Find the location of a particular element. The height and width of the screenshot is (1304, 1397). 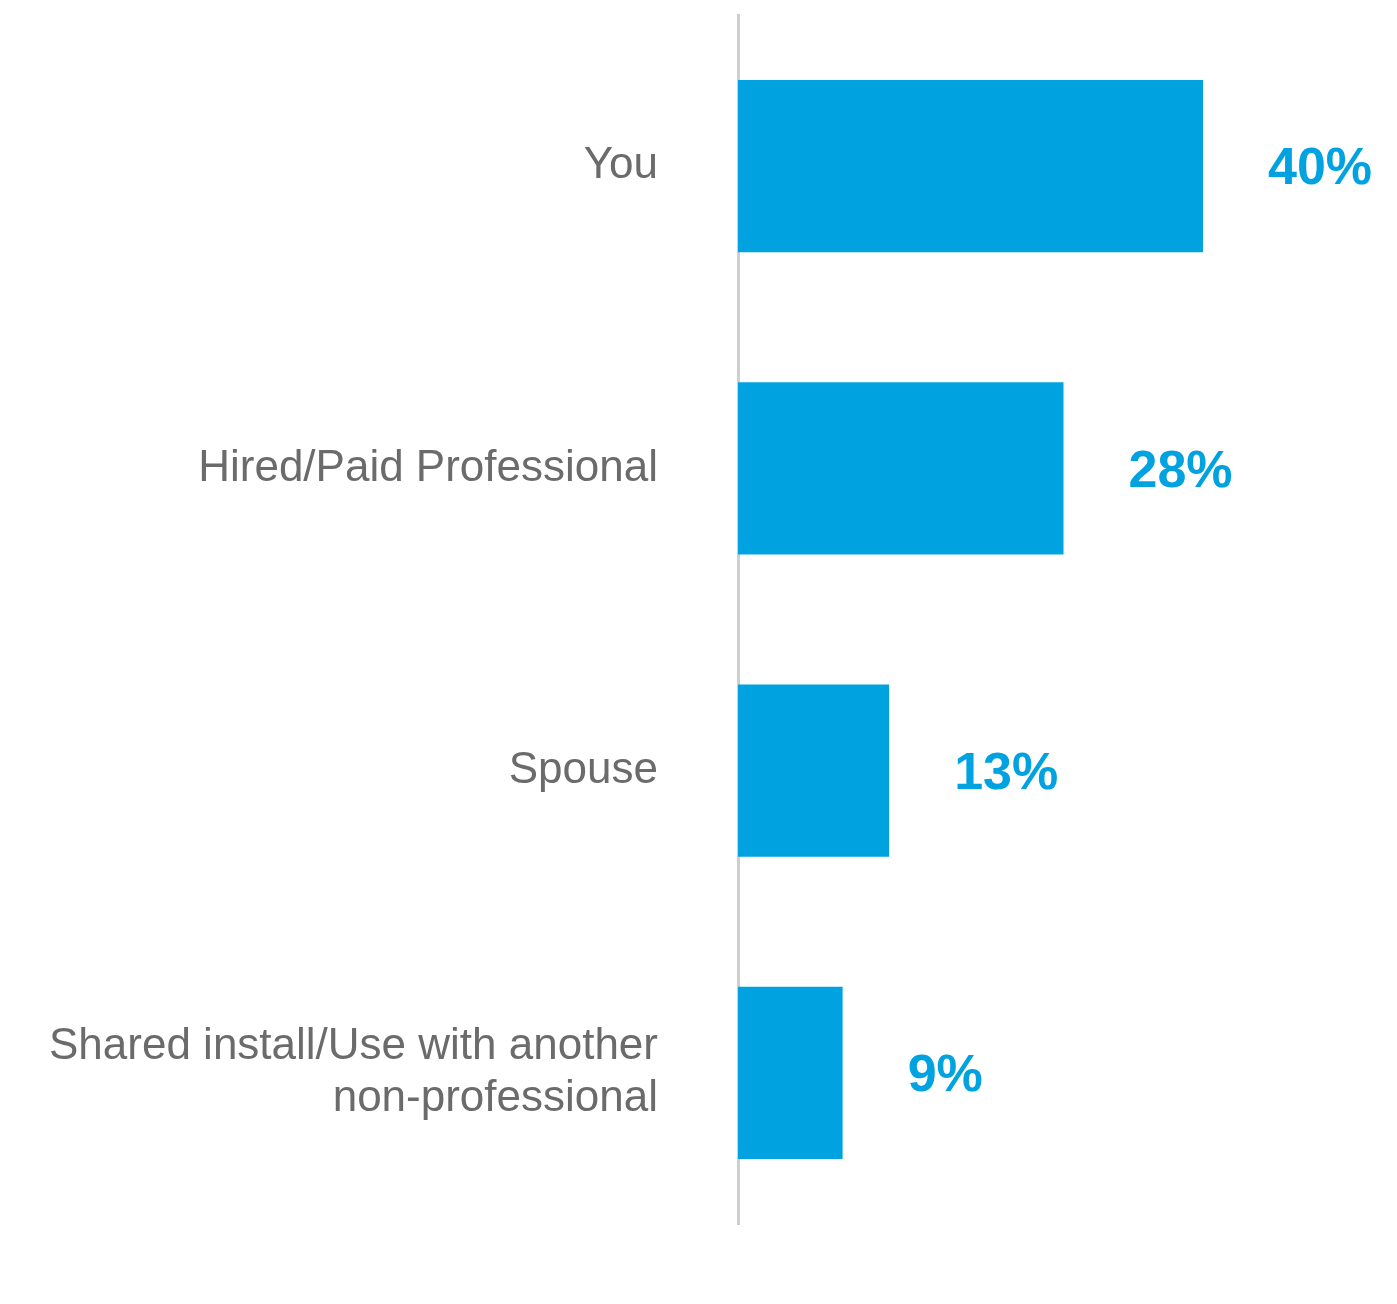

data-label: 9% is located at coordinates (945, 1073).